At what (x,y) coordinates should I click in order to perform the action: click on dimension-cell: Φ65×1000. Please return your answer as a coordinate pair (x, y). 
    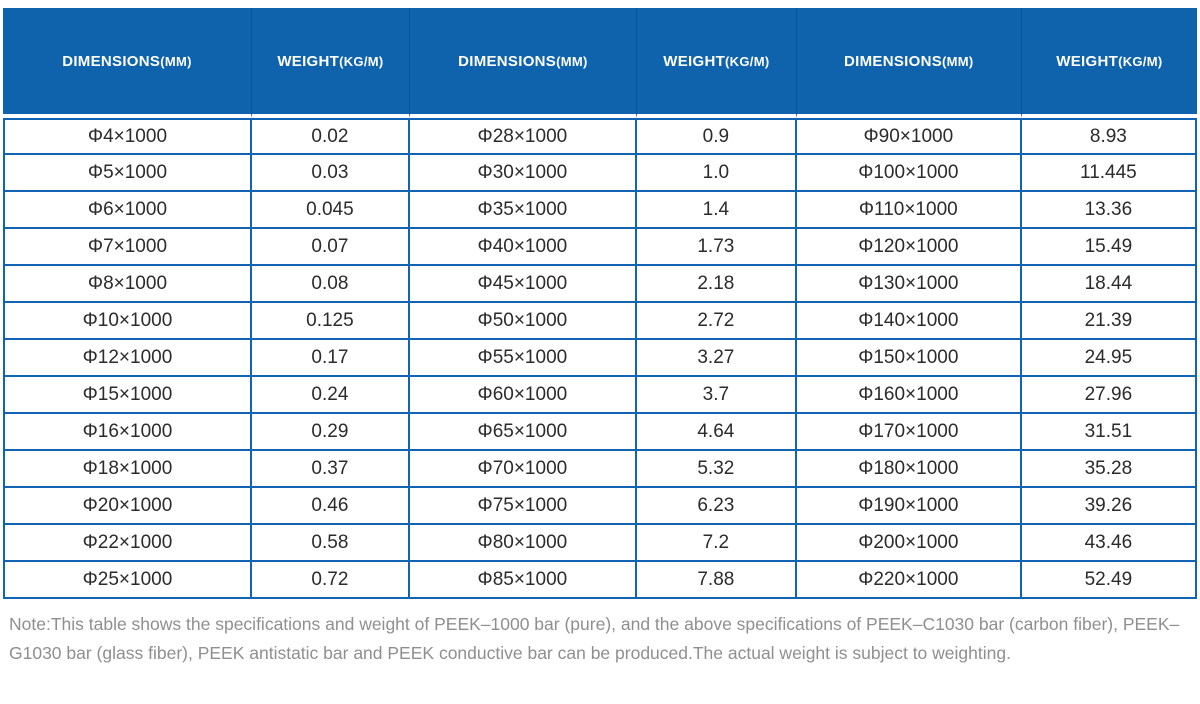
    Looking at the image, I should click on (523, 432).